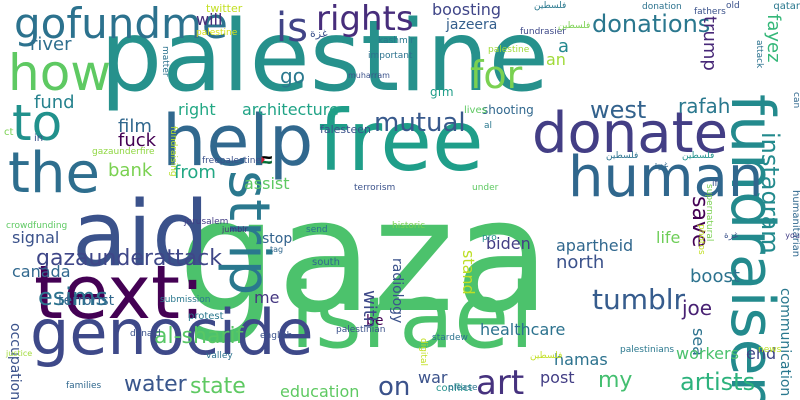 The height and width of the screenshot is (400, 800). What do you see at coordinates (375, 321) in the screenshot?
I see `cloud-word: be` at bounding box center [375, 321].